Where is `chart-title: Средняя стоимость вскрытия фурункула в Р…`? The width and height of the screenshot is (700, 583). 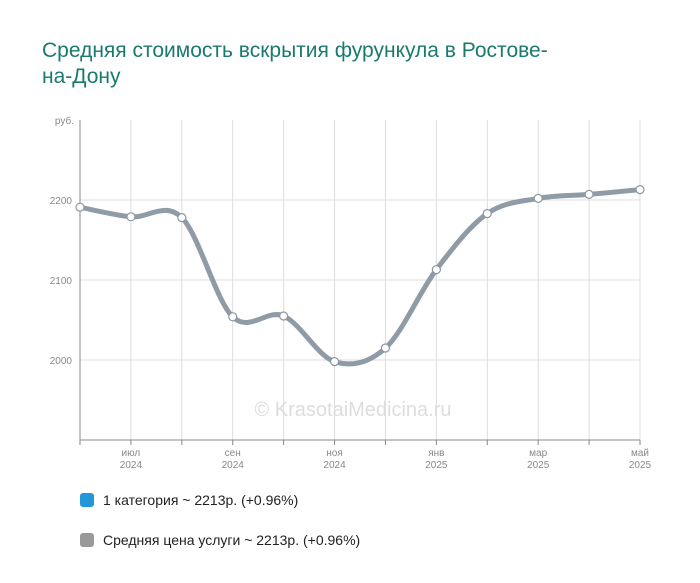
chart-title: Средняя стоимость вскрытия фурункула в Р… is located at coordinates (295, 63).